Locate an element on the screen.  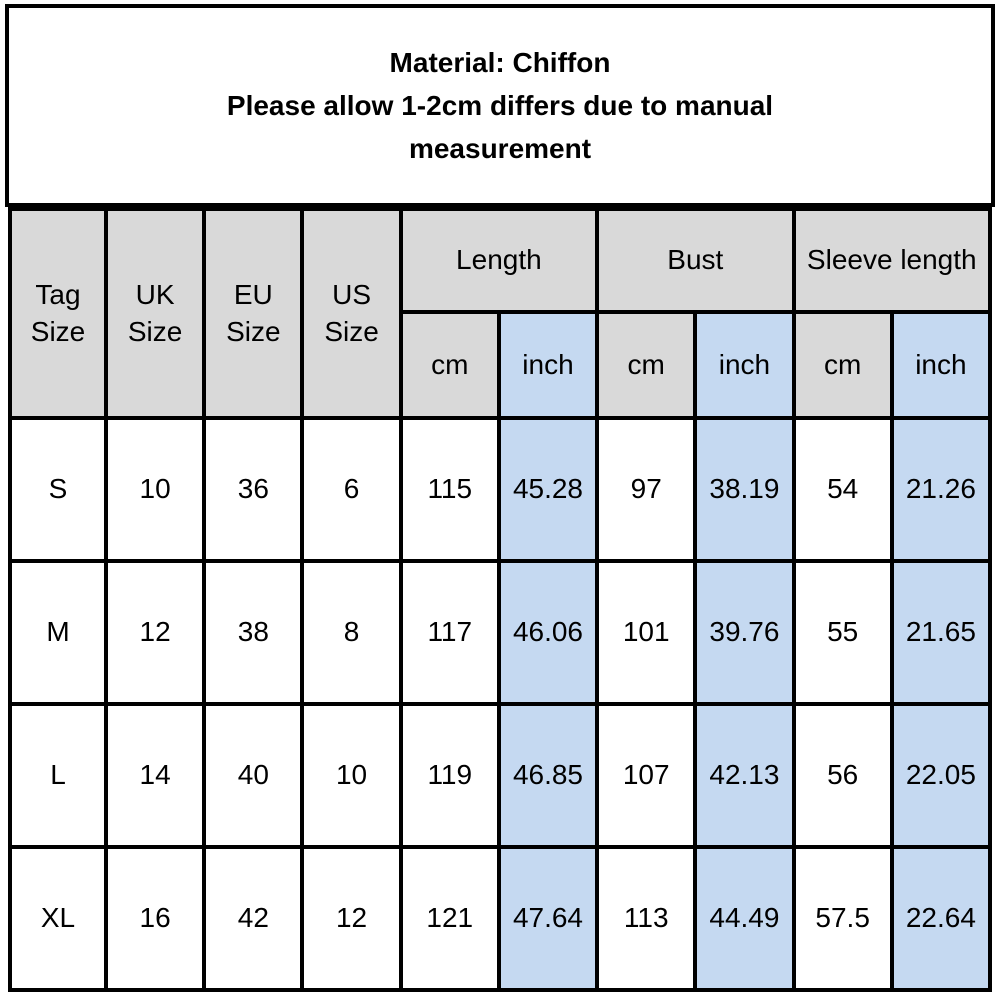
cell-us: 8 is located at coordinates (351, 632).